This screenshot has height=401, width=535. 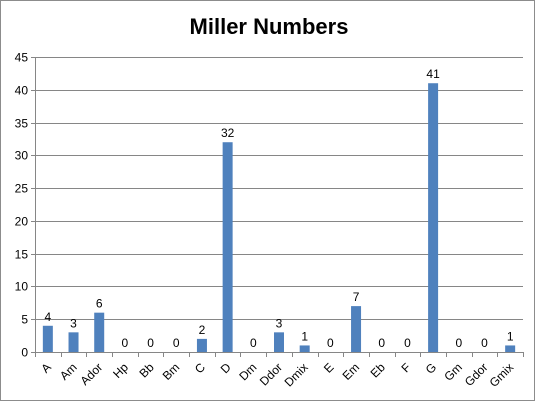 What do you see at coordinates (22, 124) in the screenshot?
I see `y-tick-label: 35` at bounding box center [22, 124].